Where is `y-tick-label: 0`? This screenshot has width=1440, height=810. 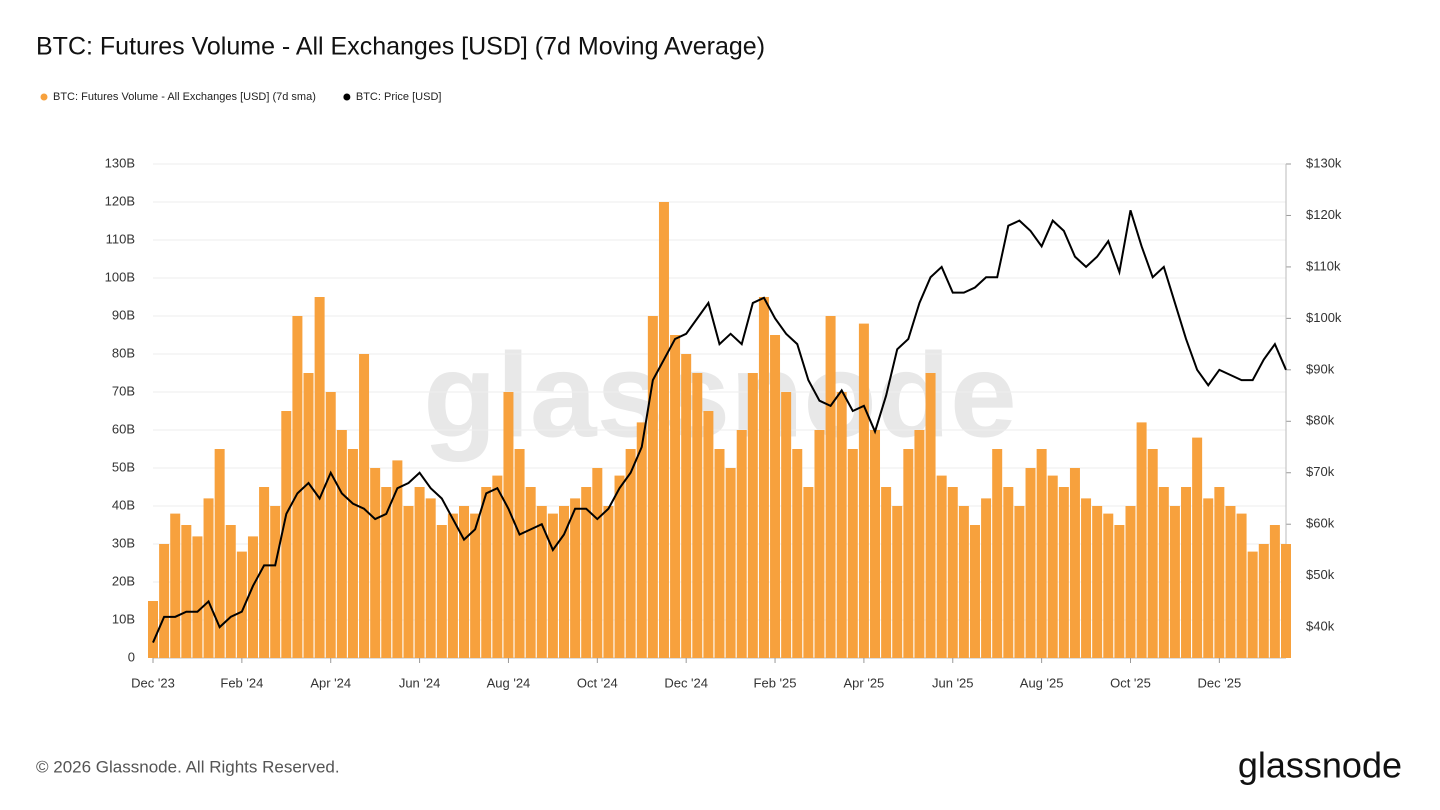 y-tick-label: 0 is located at coordinates (131, 656).